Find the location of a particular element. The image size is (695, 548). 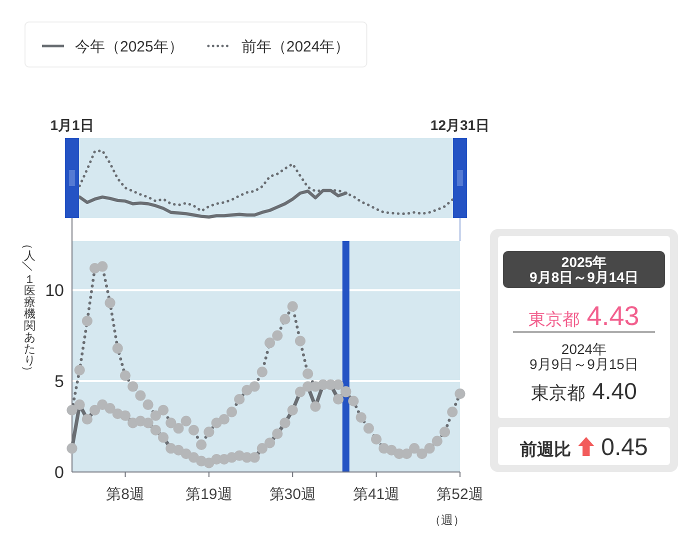

y-tick-label: 10 is located at coordinates (54, 290).